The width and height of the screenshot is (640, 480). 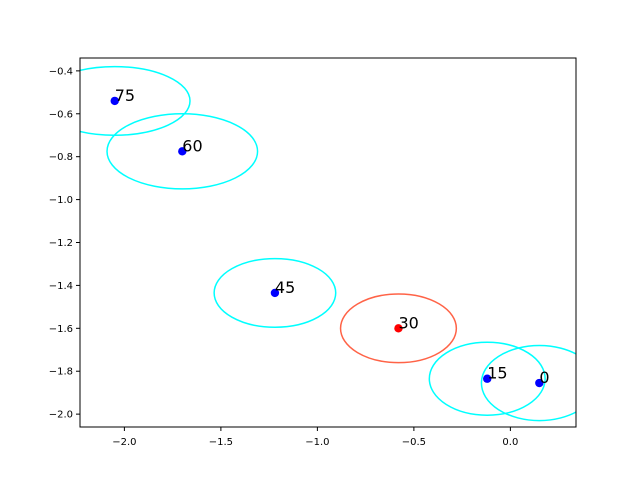 I want to click on x-tick-label: −0.5, so click(x=414, y=442).